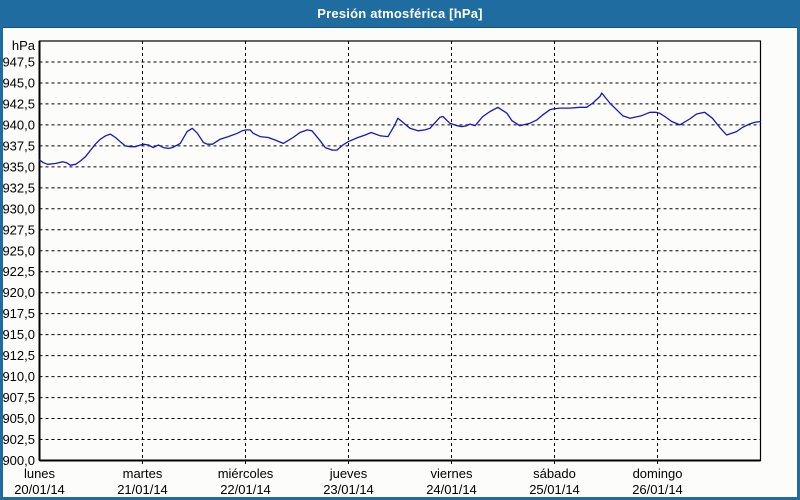 This screenshot has height=500, width=800. I want to click on x-day-date: 24/01/14, so click(451, 489).